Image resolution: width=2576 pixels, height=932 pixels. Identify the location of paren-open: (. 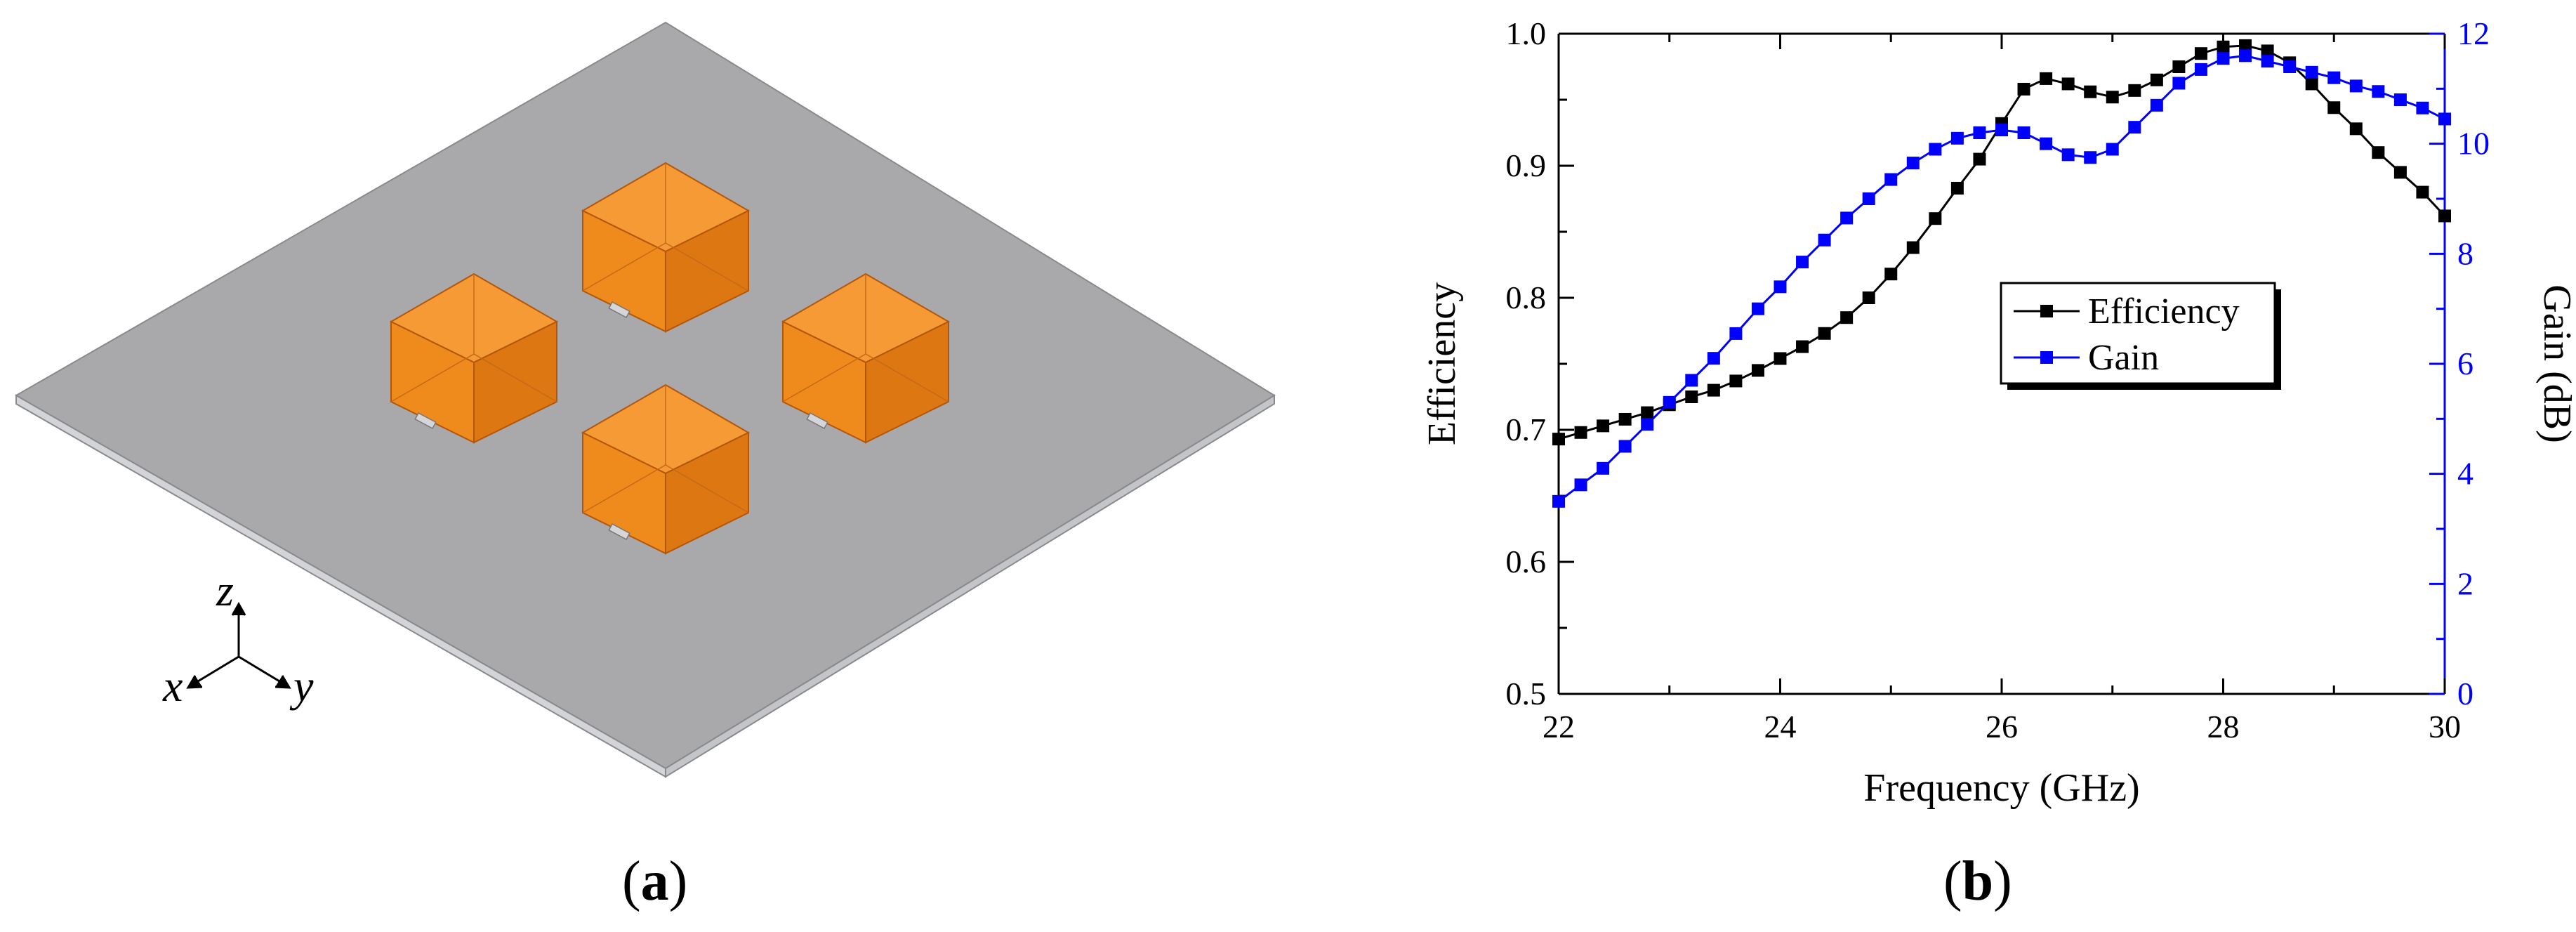
(631, 881).